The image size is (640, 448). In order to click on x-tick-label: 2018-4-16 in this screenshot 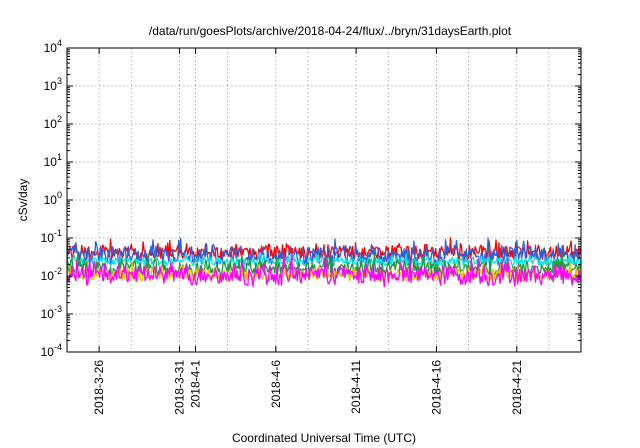, I will do `click(436, 387)`.